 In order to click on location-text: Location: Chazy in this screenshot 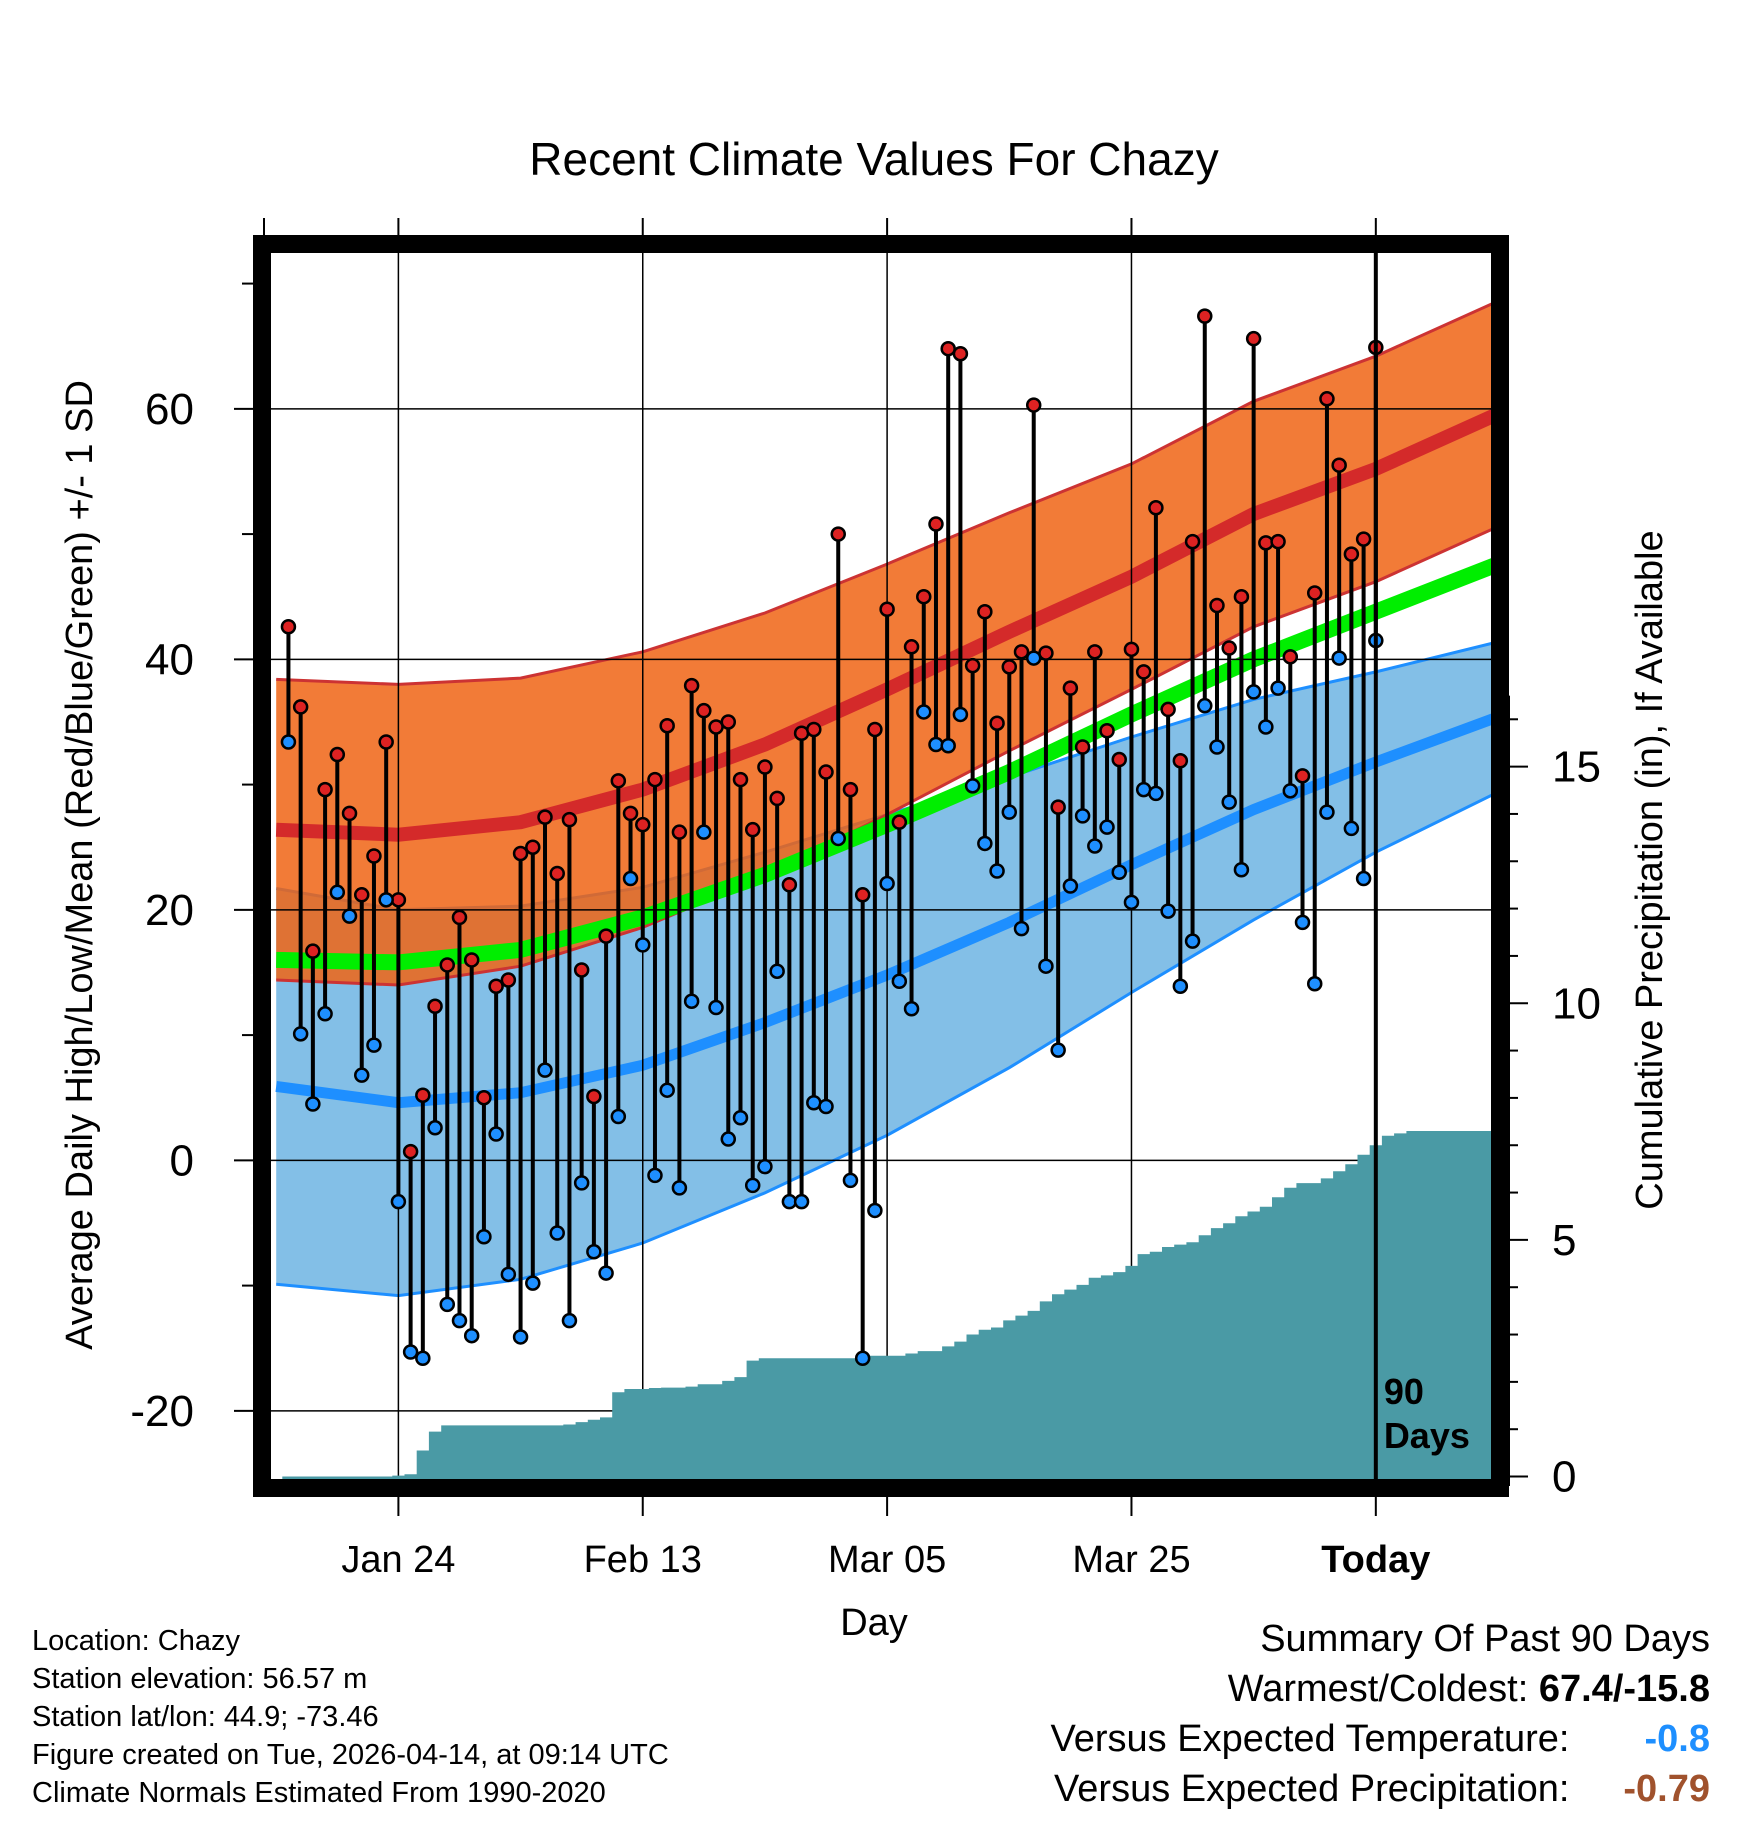, I will do `click(136, 1641)`.